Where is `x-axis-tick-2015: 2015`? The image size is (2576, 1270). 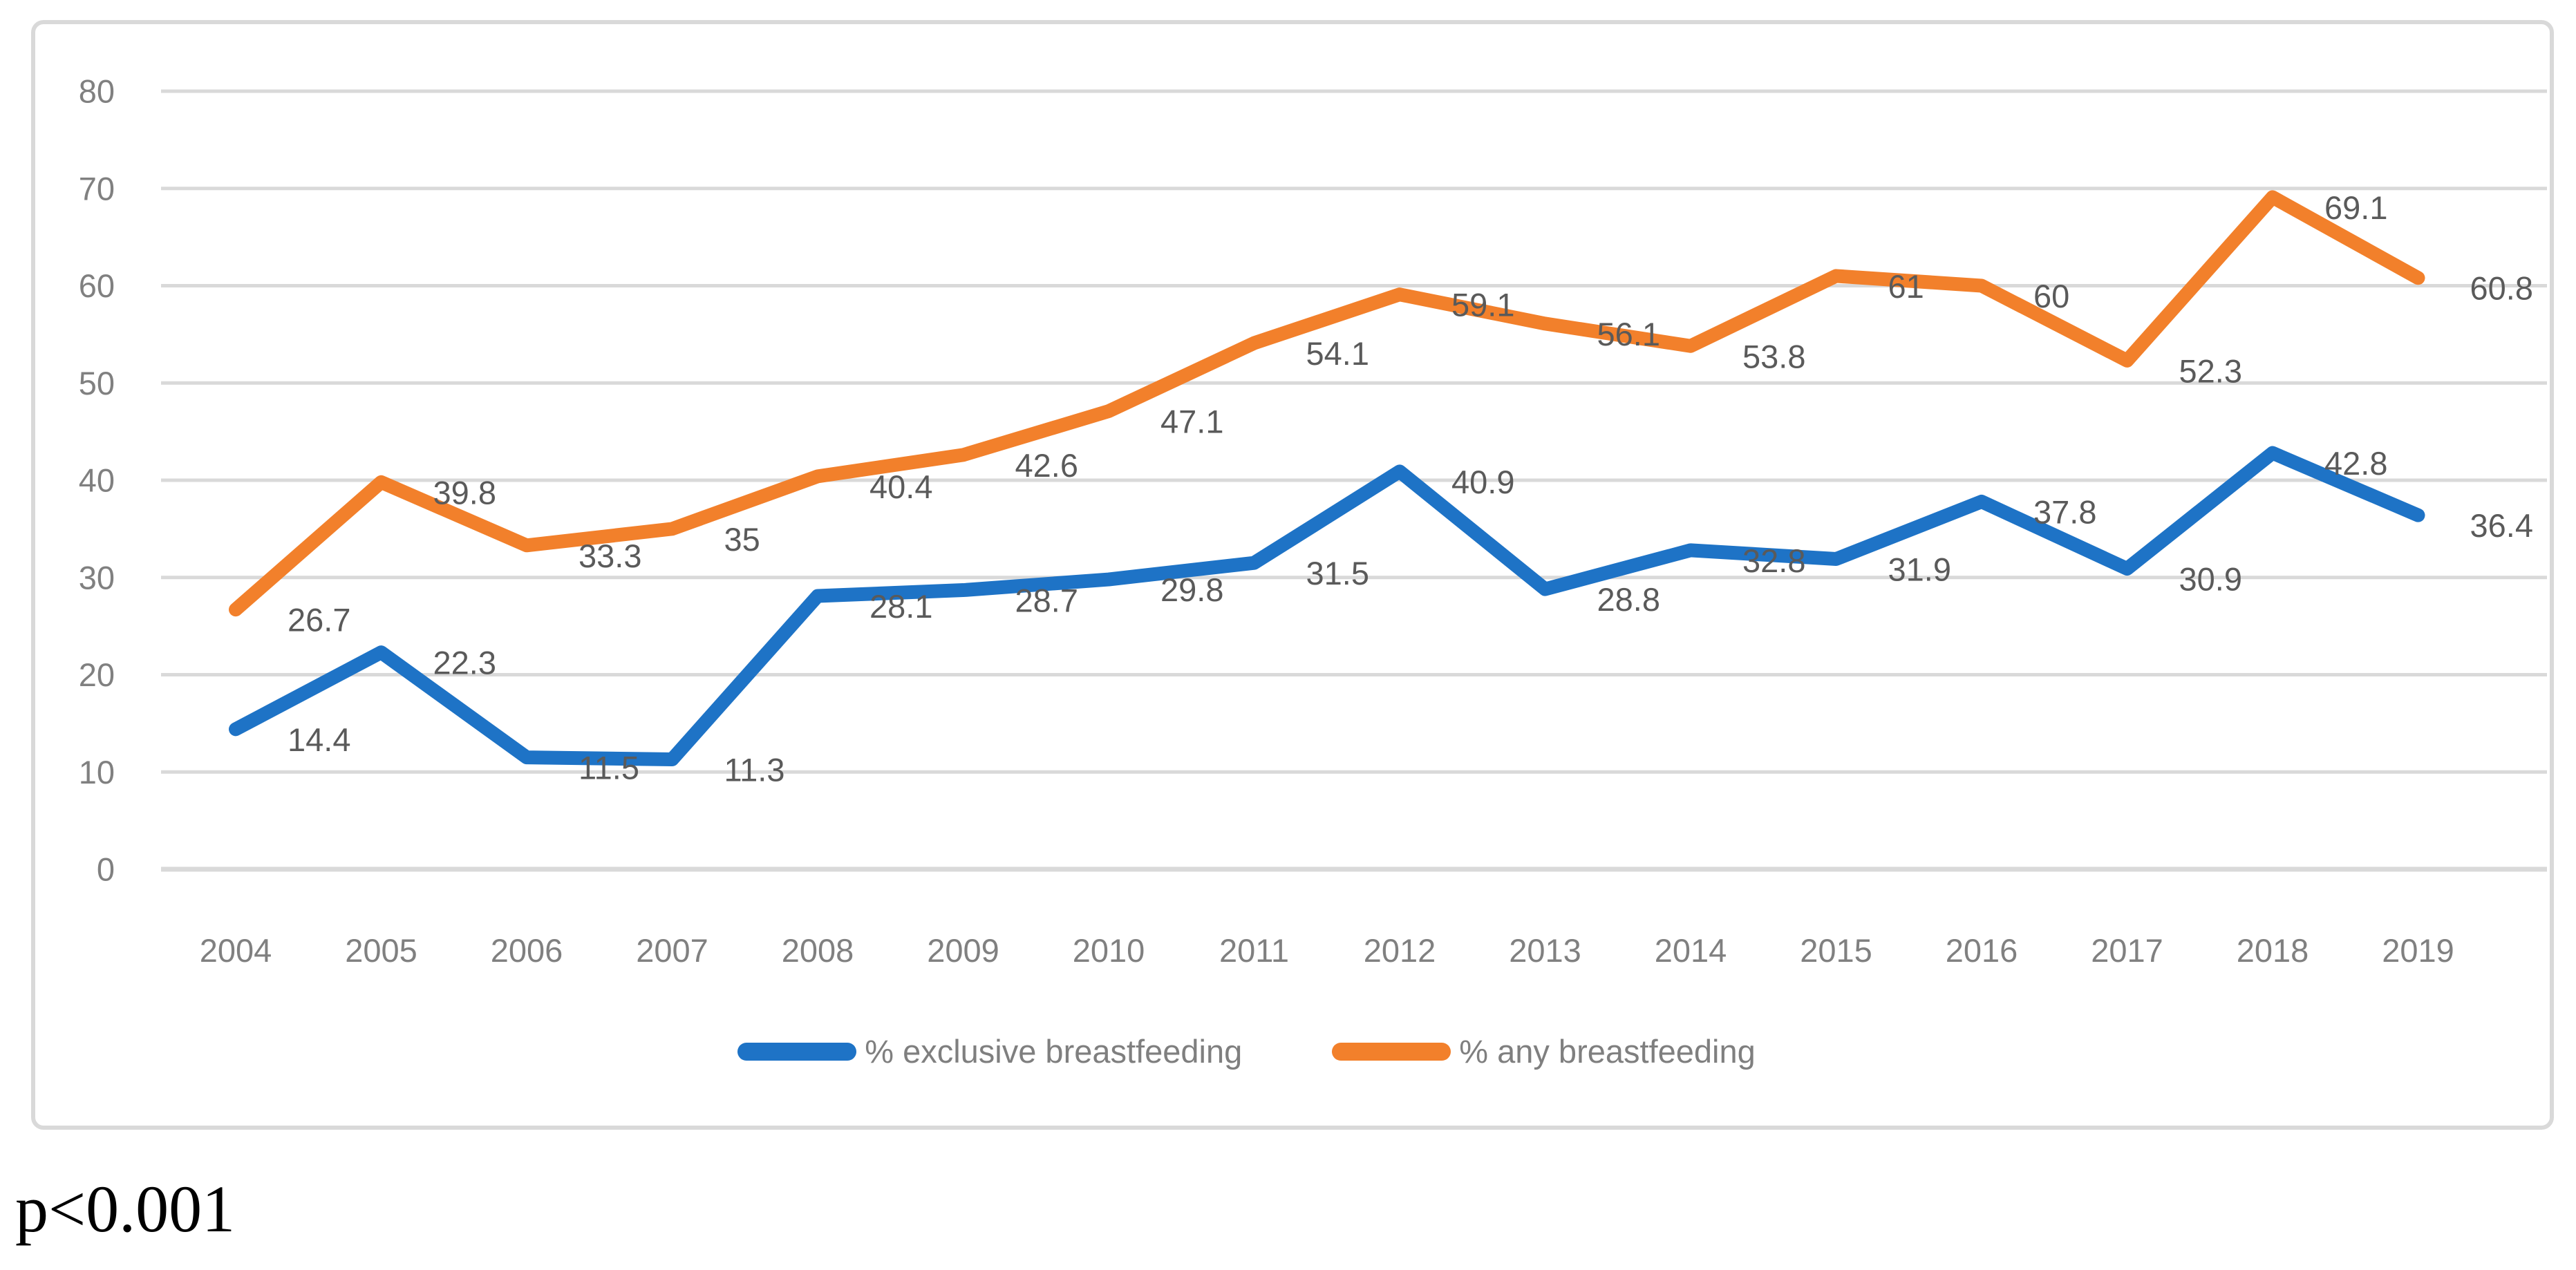 x-axis-tick-2015: 2015 is located at coordinates (1836, 951).